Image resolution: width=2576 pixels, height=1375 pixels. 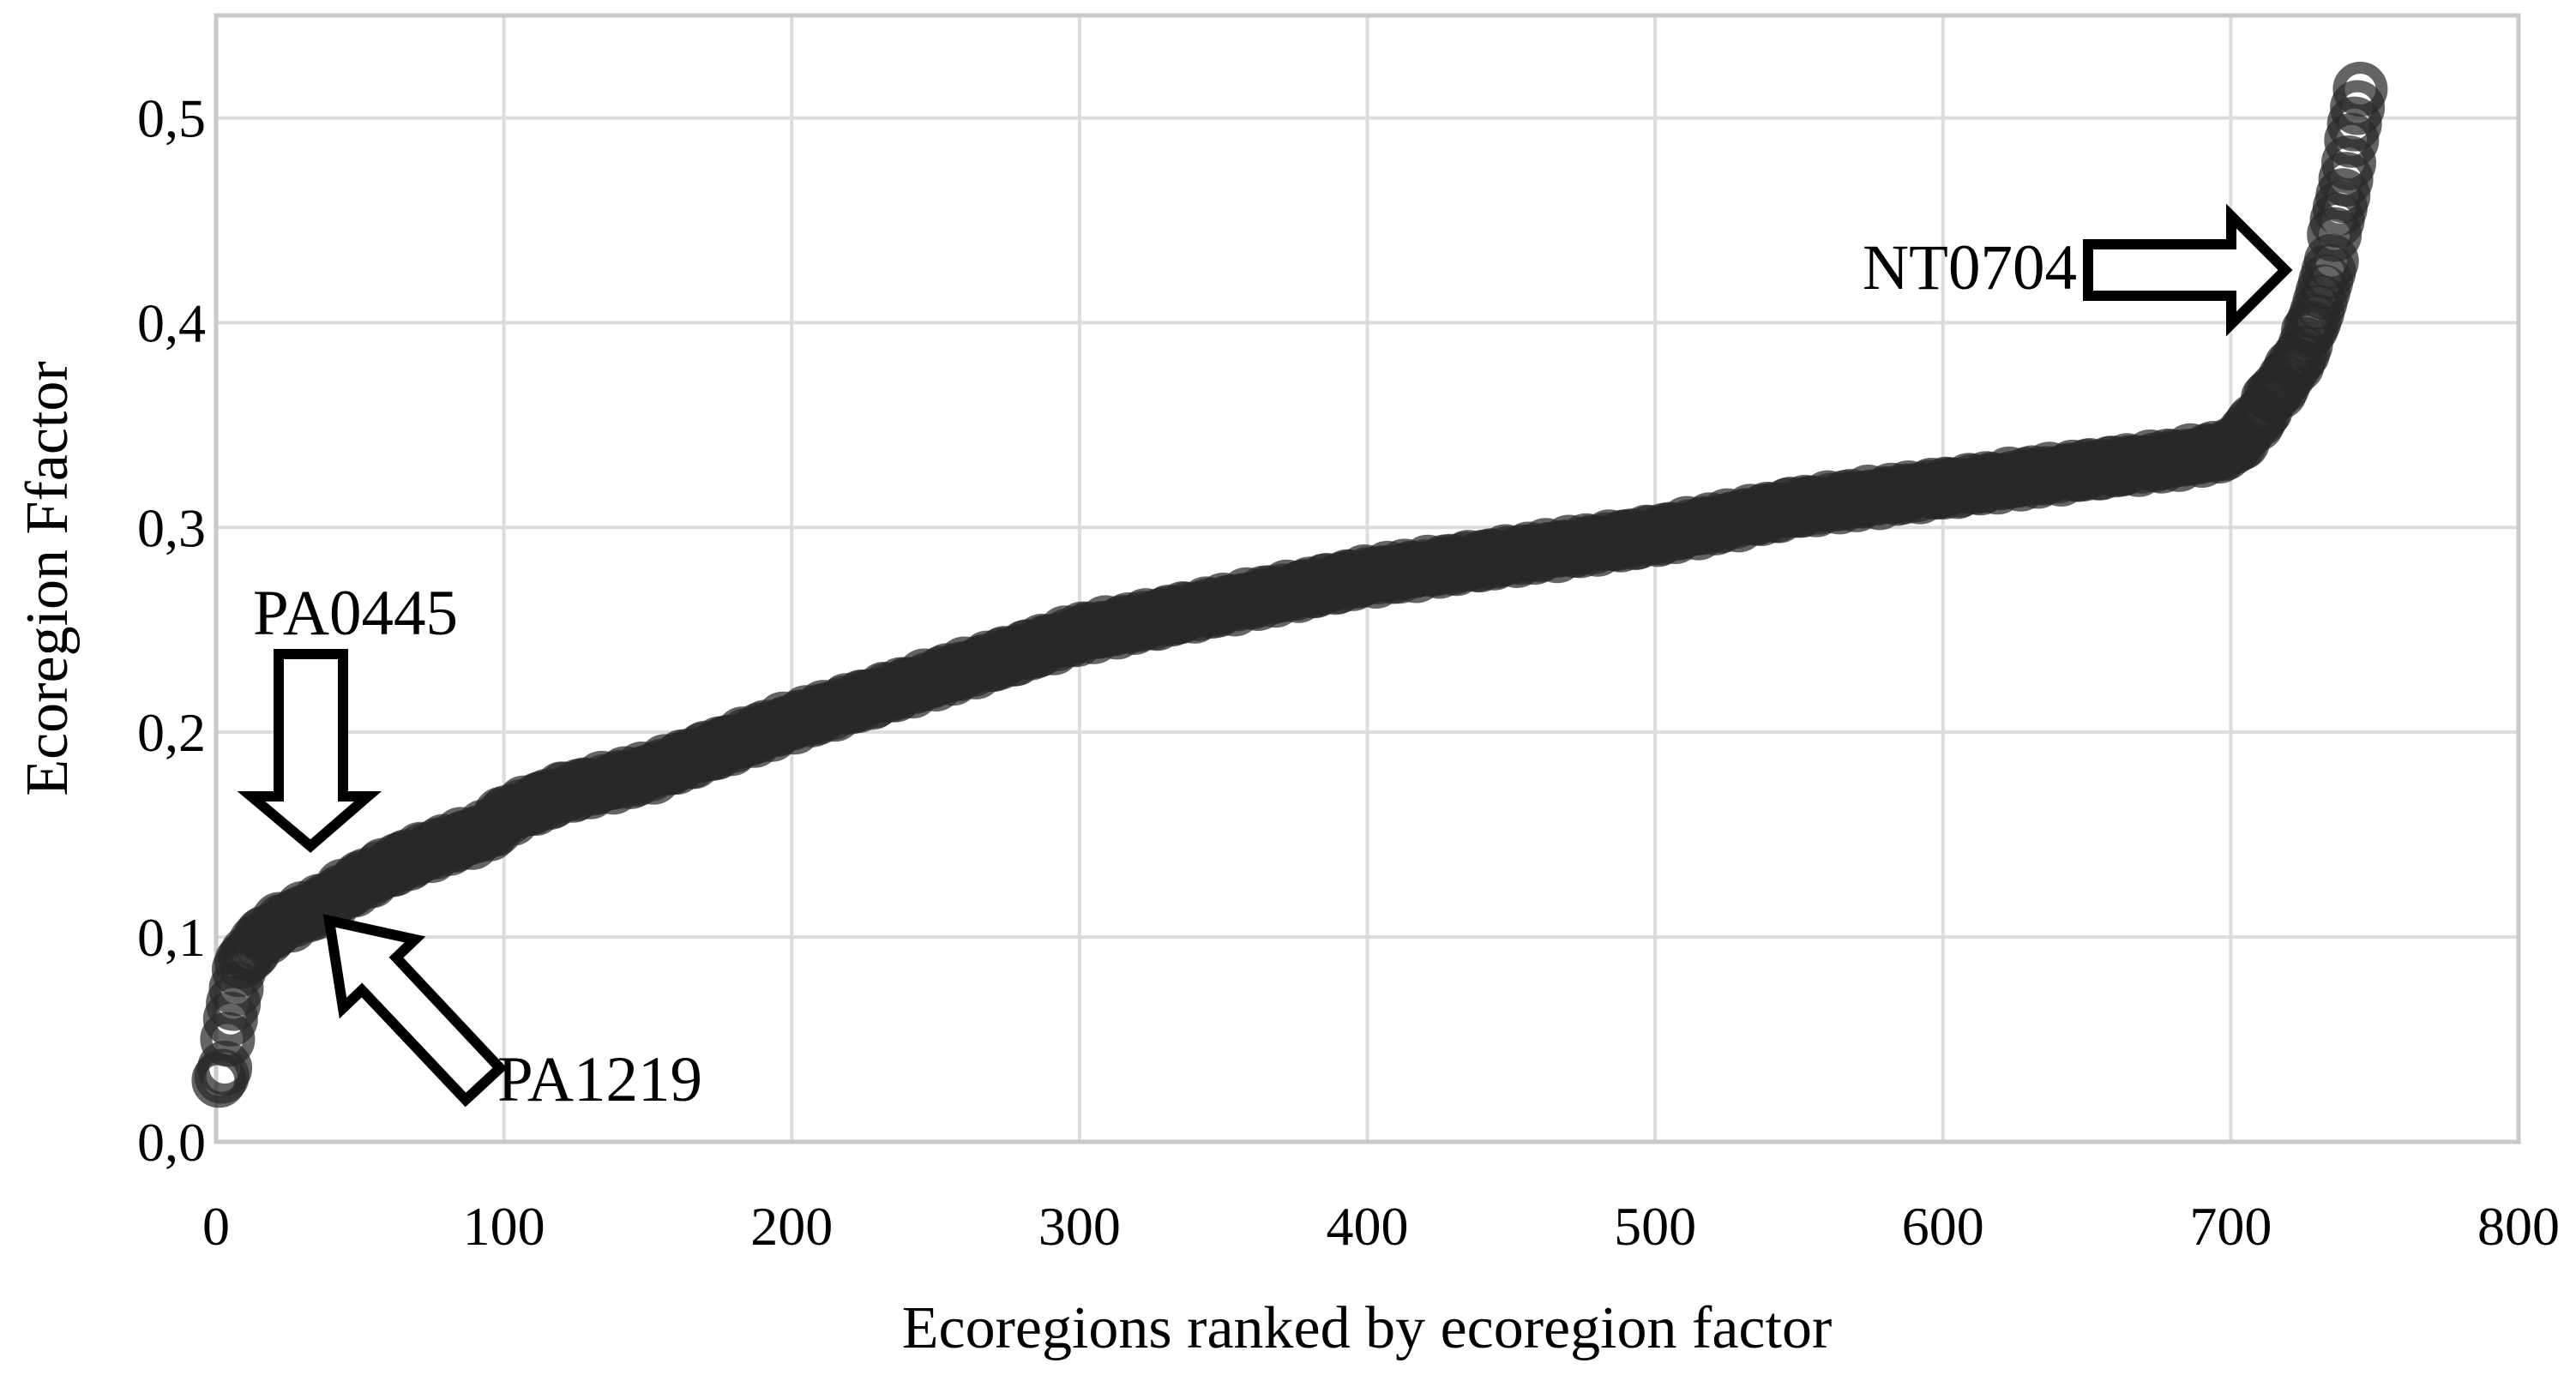 I want to click on up-left-arrow-icon, so click(x=415, y=1011).